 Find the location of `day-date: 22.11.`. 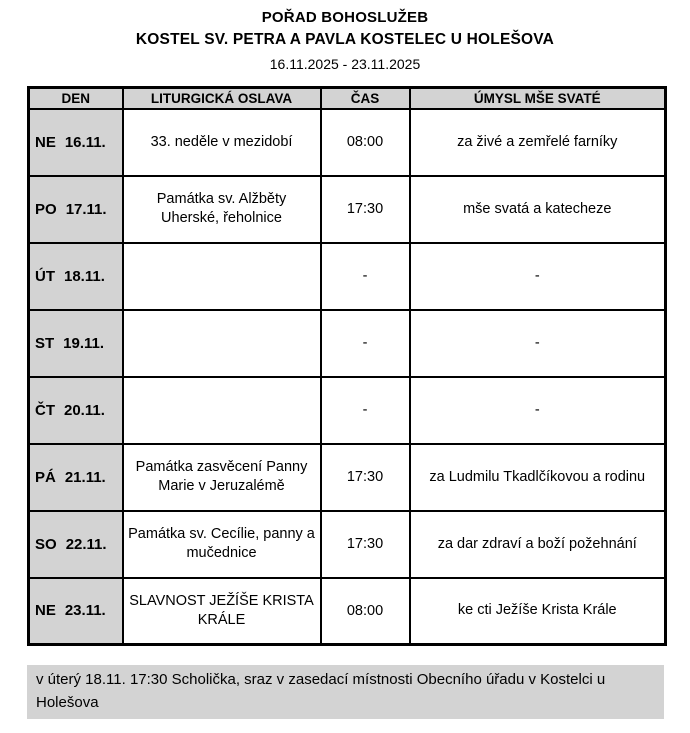

day-date: 22.11. is located at coordinates (86, 544).